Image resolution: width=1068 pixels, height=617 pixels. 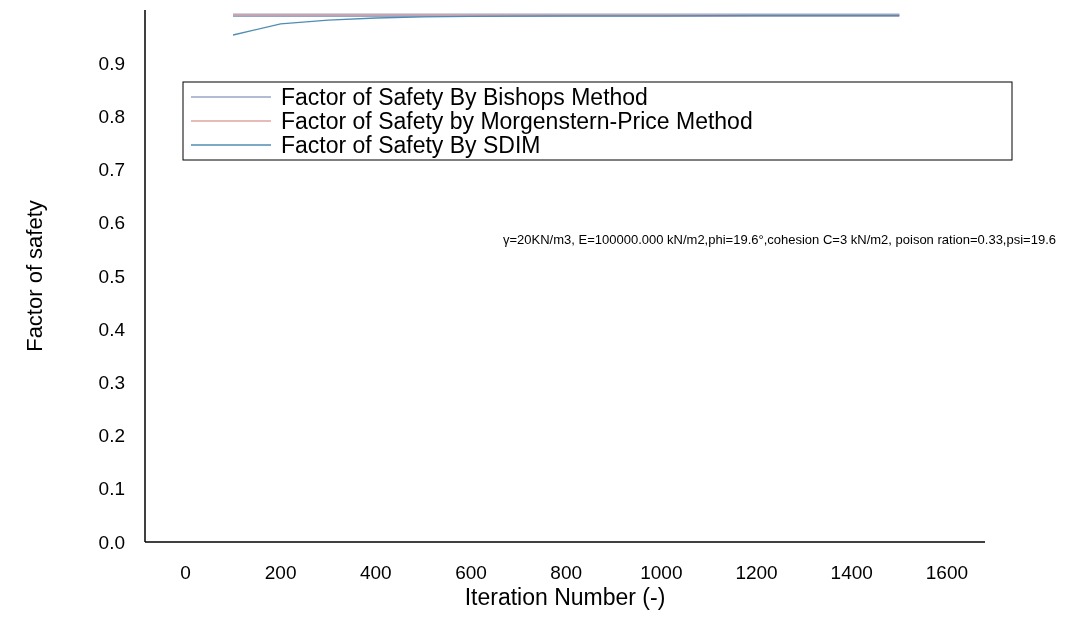 What do you see at coordinates (112, 329) in the screenshot?
I see `y-tick-label: 0.4` at bounding box center [112, 329].